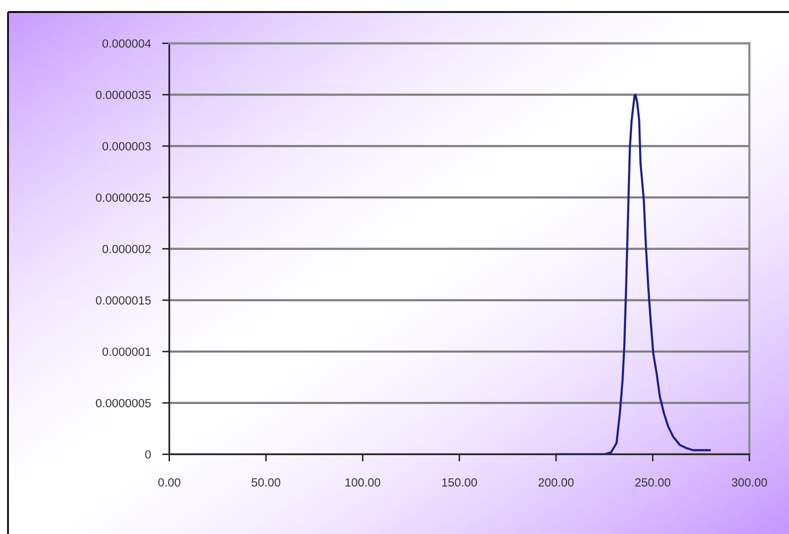  What do you see at coordinates (148, 454) in the screenshot?
I see `y-tick-label: 0` at bounding box center [148, 454].